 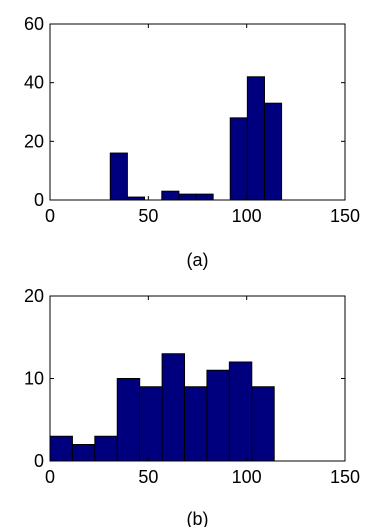 I want to click on y-tick-label-b-1: 10, so click(x=34, y=379).